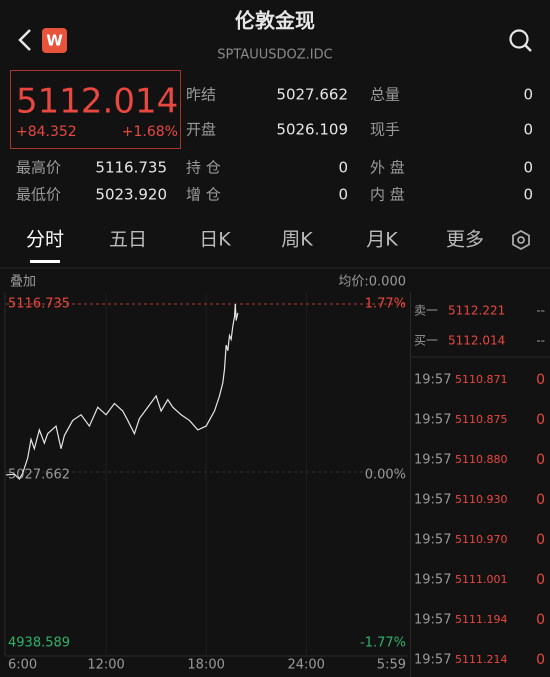 This screenshot has height=677, width=550. What do you see at coordinates (38, 168) in the screenshot?
I see `stat-label: 最高价` at bounding box center [38, 168].